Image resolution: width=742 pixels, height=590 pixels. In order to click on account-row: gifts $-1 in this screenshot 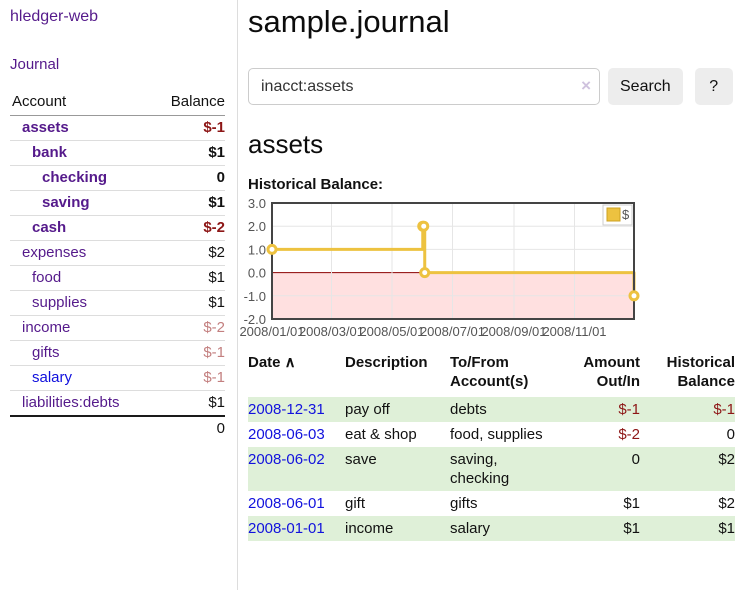, I will do `click(117, 353)`.